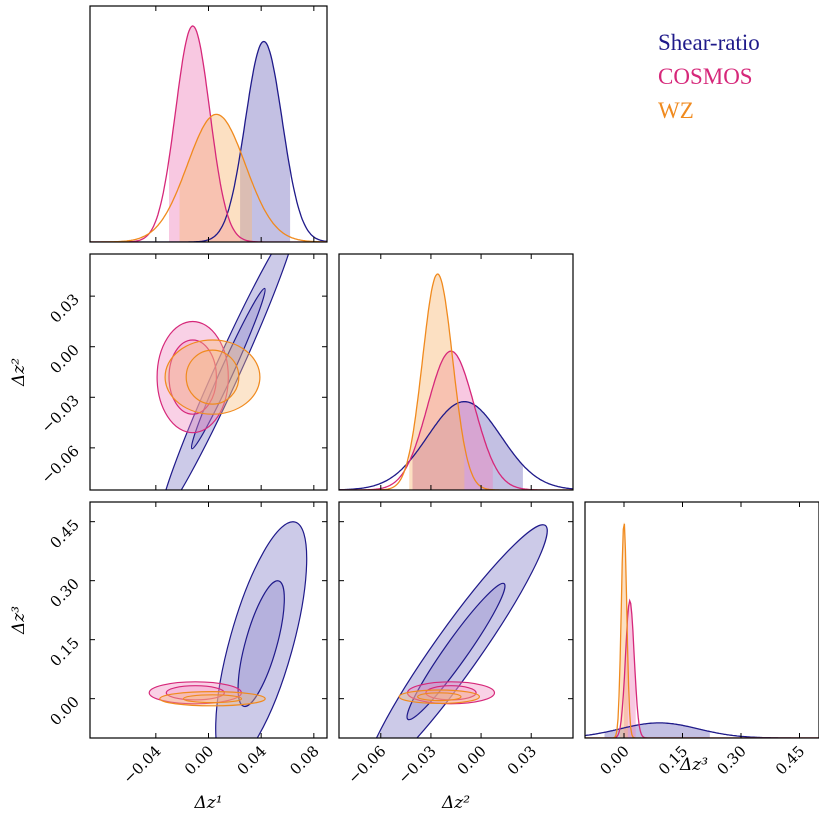 This screenshot has height=814, width=819. I want to click on marginal-curve-cosmos, so click(702, 668).